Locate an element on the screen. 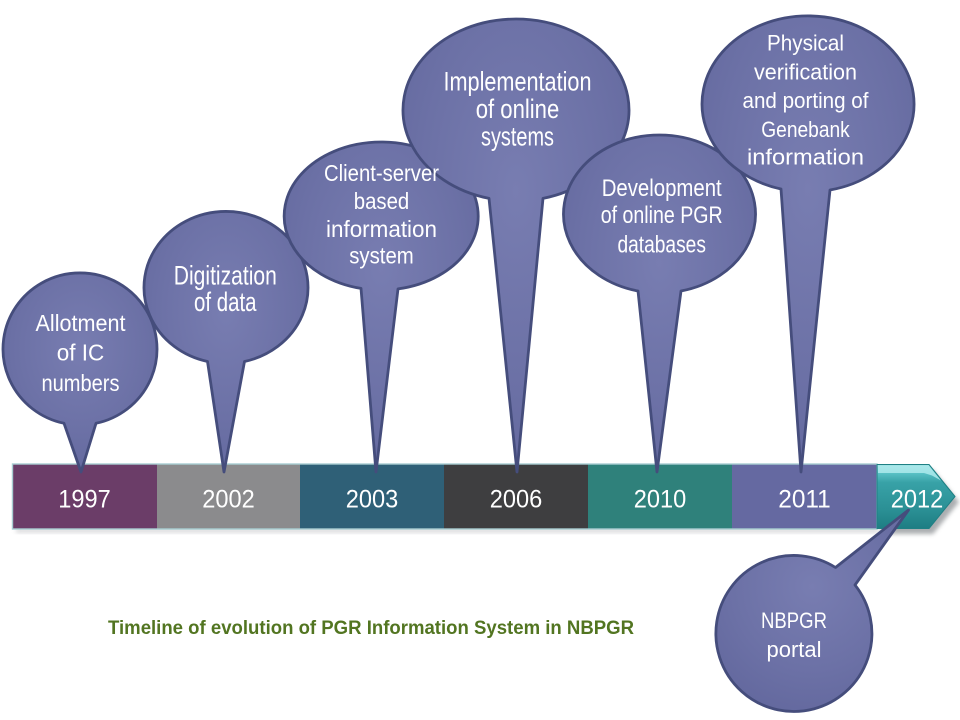  svg-text: 2006 is located at coordinates (516, 500).